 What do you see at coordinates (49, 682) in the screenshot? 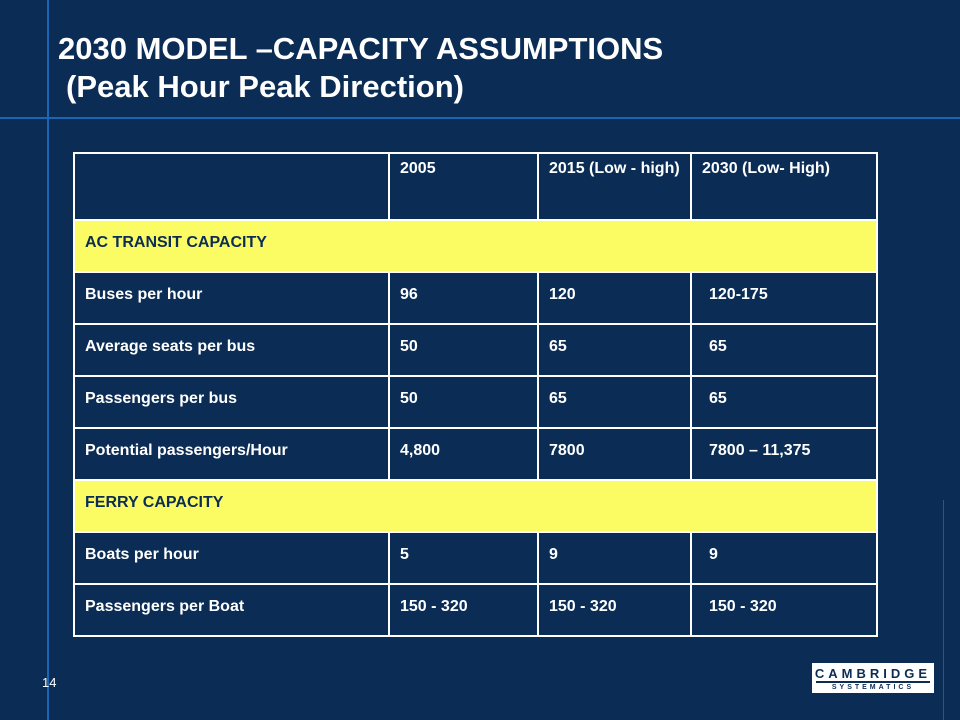
I see `page-number: 14` at bounding box center [49, 682].